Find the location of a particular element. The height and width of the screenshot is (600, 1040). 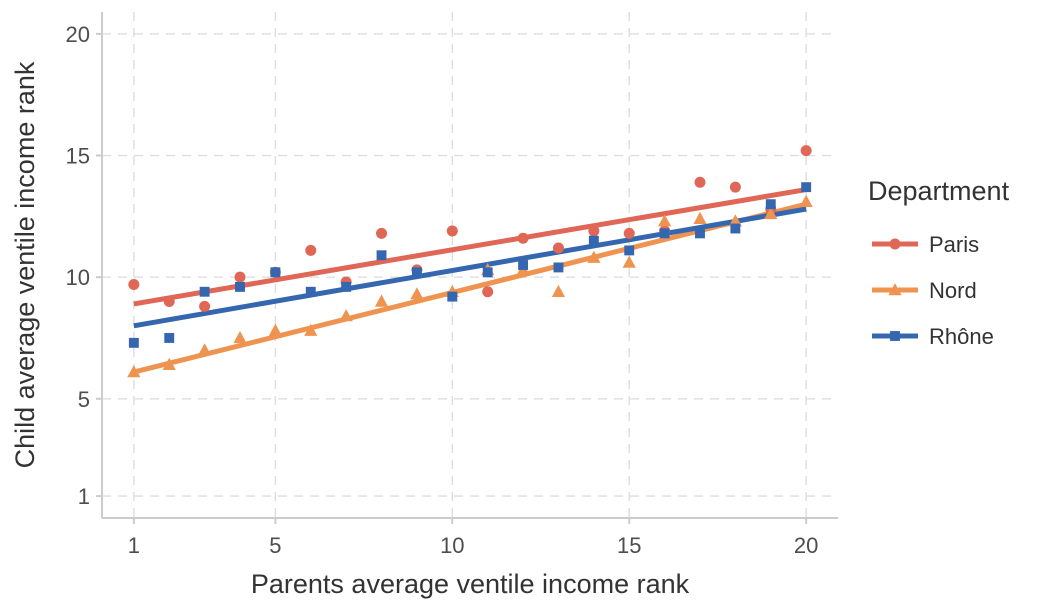

y-tick-label: 15 is located at coordinates (78, 156).